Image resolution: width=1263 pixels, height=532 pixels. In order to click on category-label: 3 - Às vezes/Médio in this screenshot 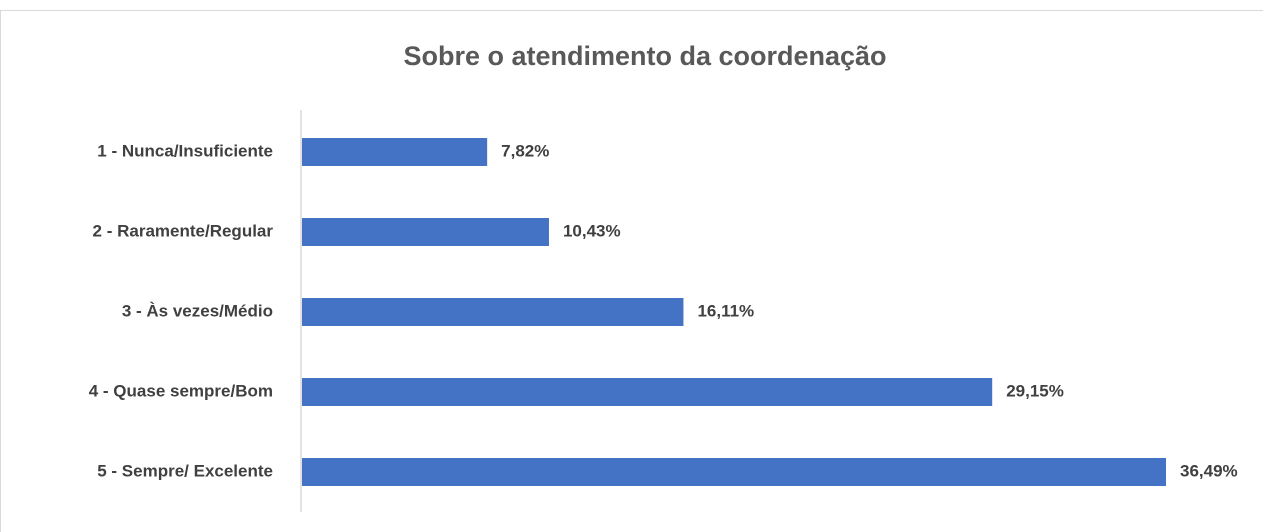, I will do `click(197, 310)`.